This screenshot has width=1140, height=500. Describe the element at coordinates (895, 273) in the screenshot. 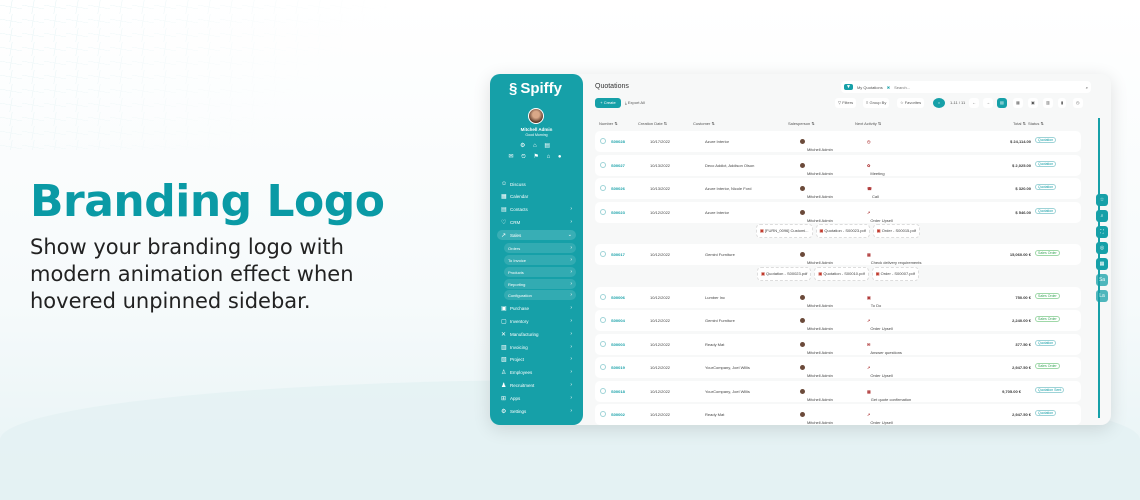

I see `attachment-chip: ▣ Order - S00007.pdf` at that location.